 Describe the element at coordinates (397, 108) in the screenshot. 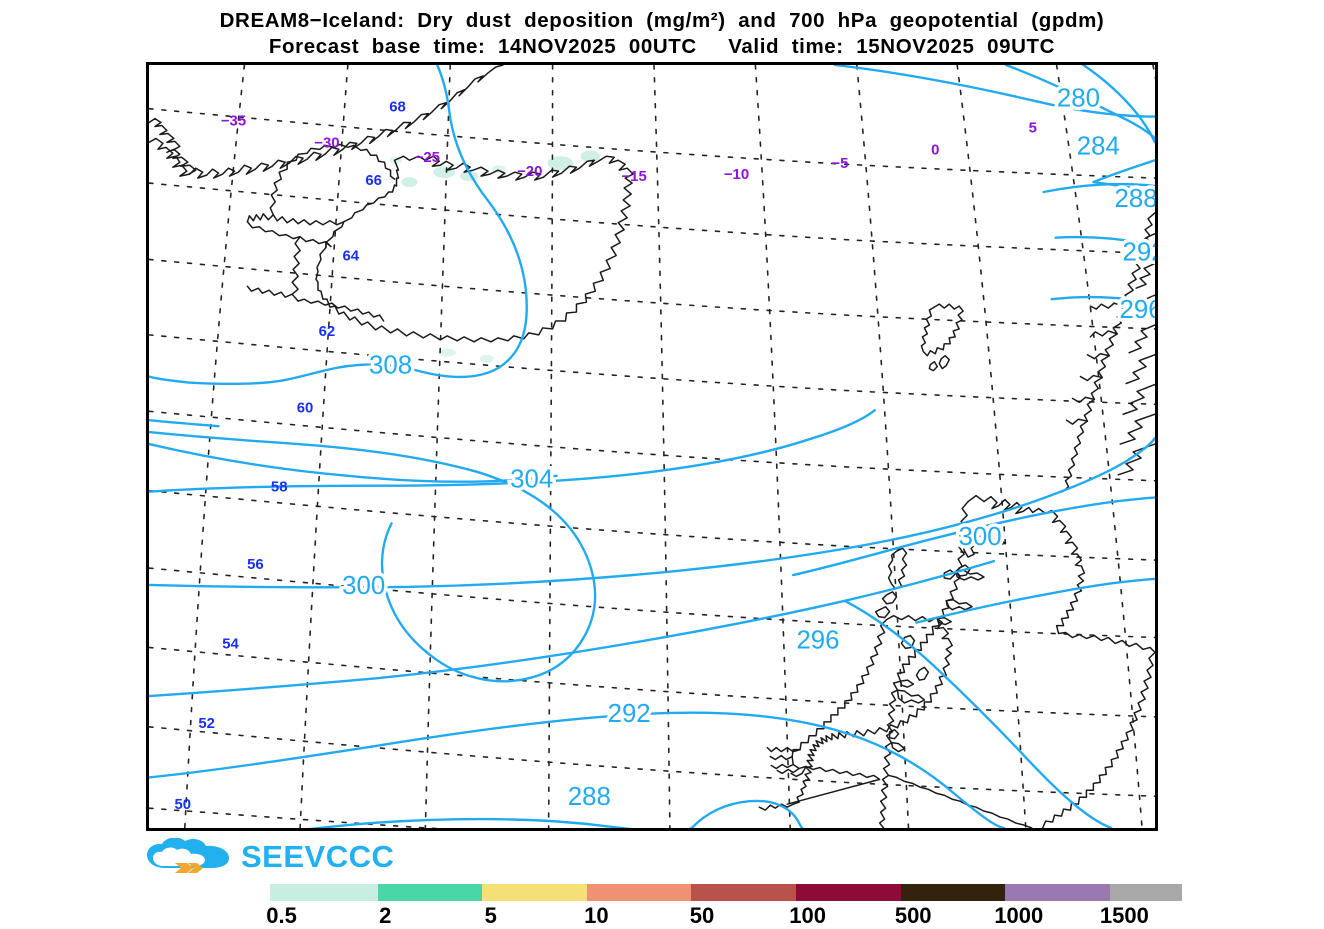

I see `svg-text: 68` at that location.